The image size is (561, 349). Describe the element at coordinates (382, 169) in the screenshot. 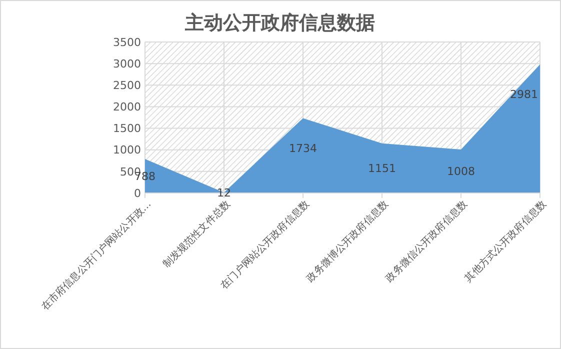

I see `data-label: 1151` at that location.